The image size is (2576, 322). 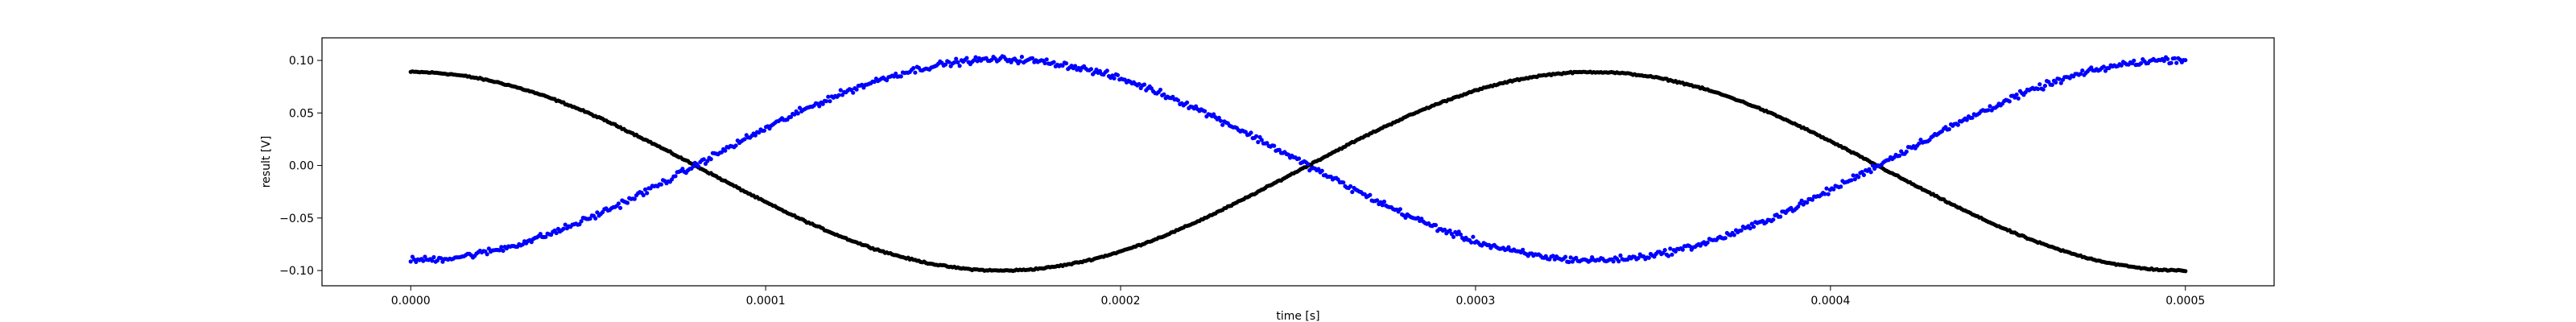 What do you see at coordinates (1830, 301) in the screenshot?
I see `x-tick-label: 0.0004` at bounding box center [1830, 301].